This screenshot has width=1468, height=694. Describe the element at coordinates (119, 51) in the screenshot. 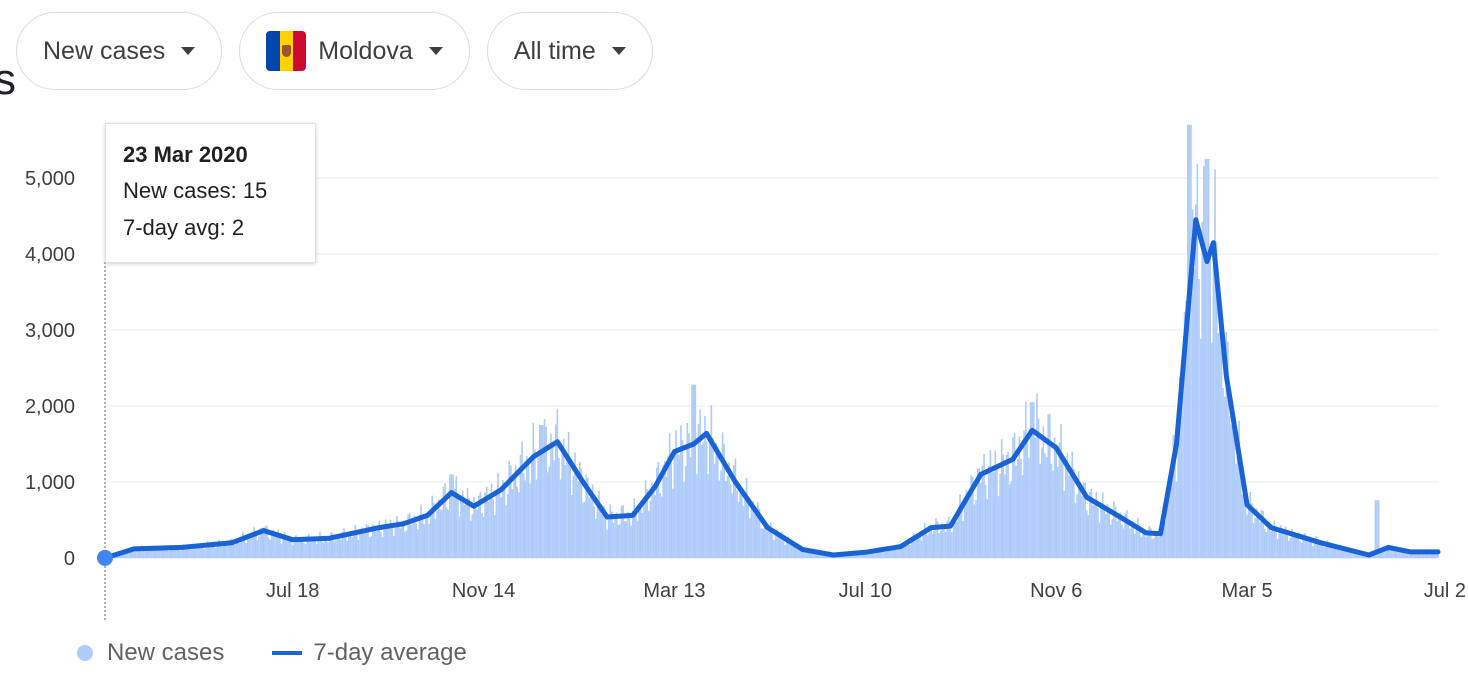

I see `metric-dropdown: New cases` at that location.